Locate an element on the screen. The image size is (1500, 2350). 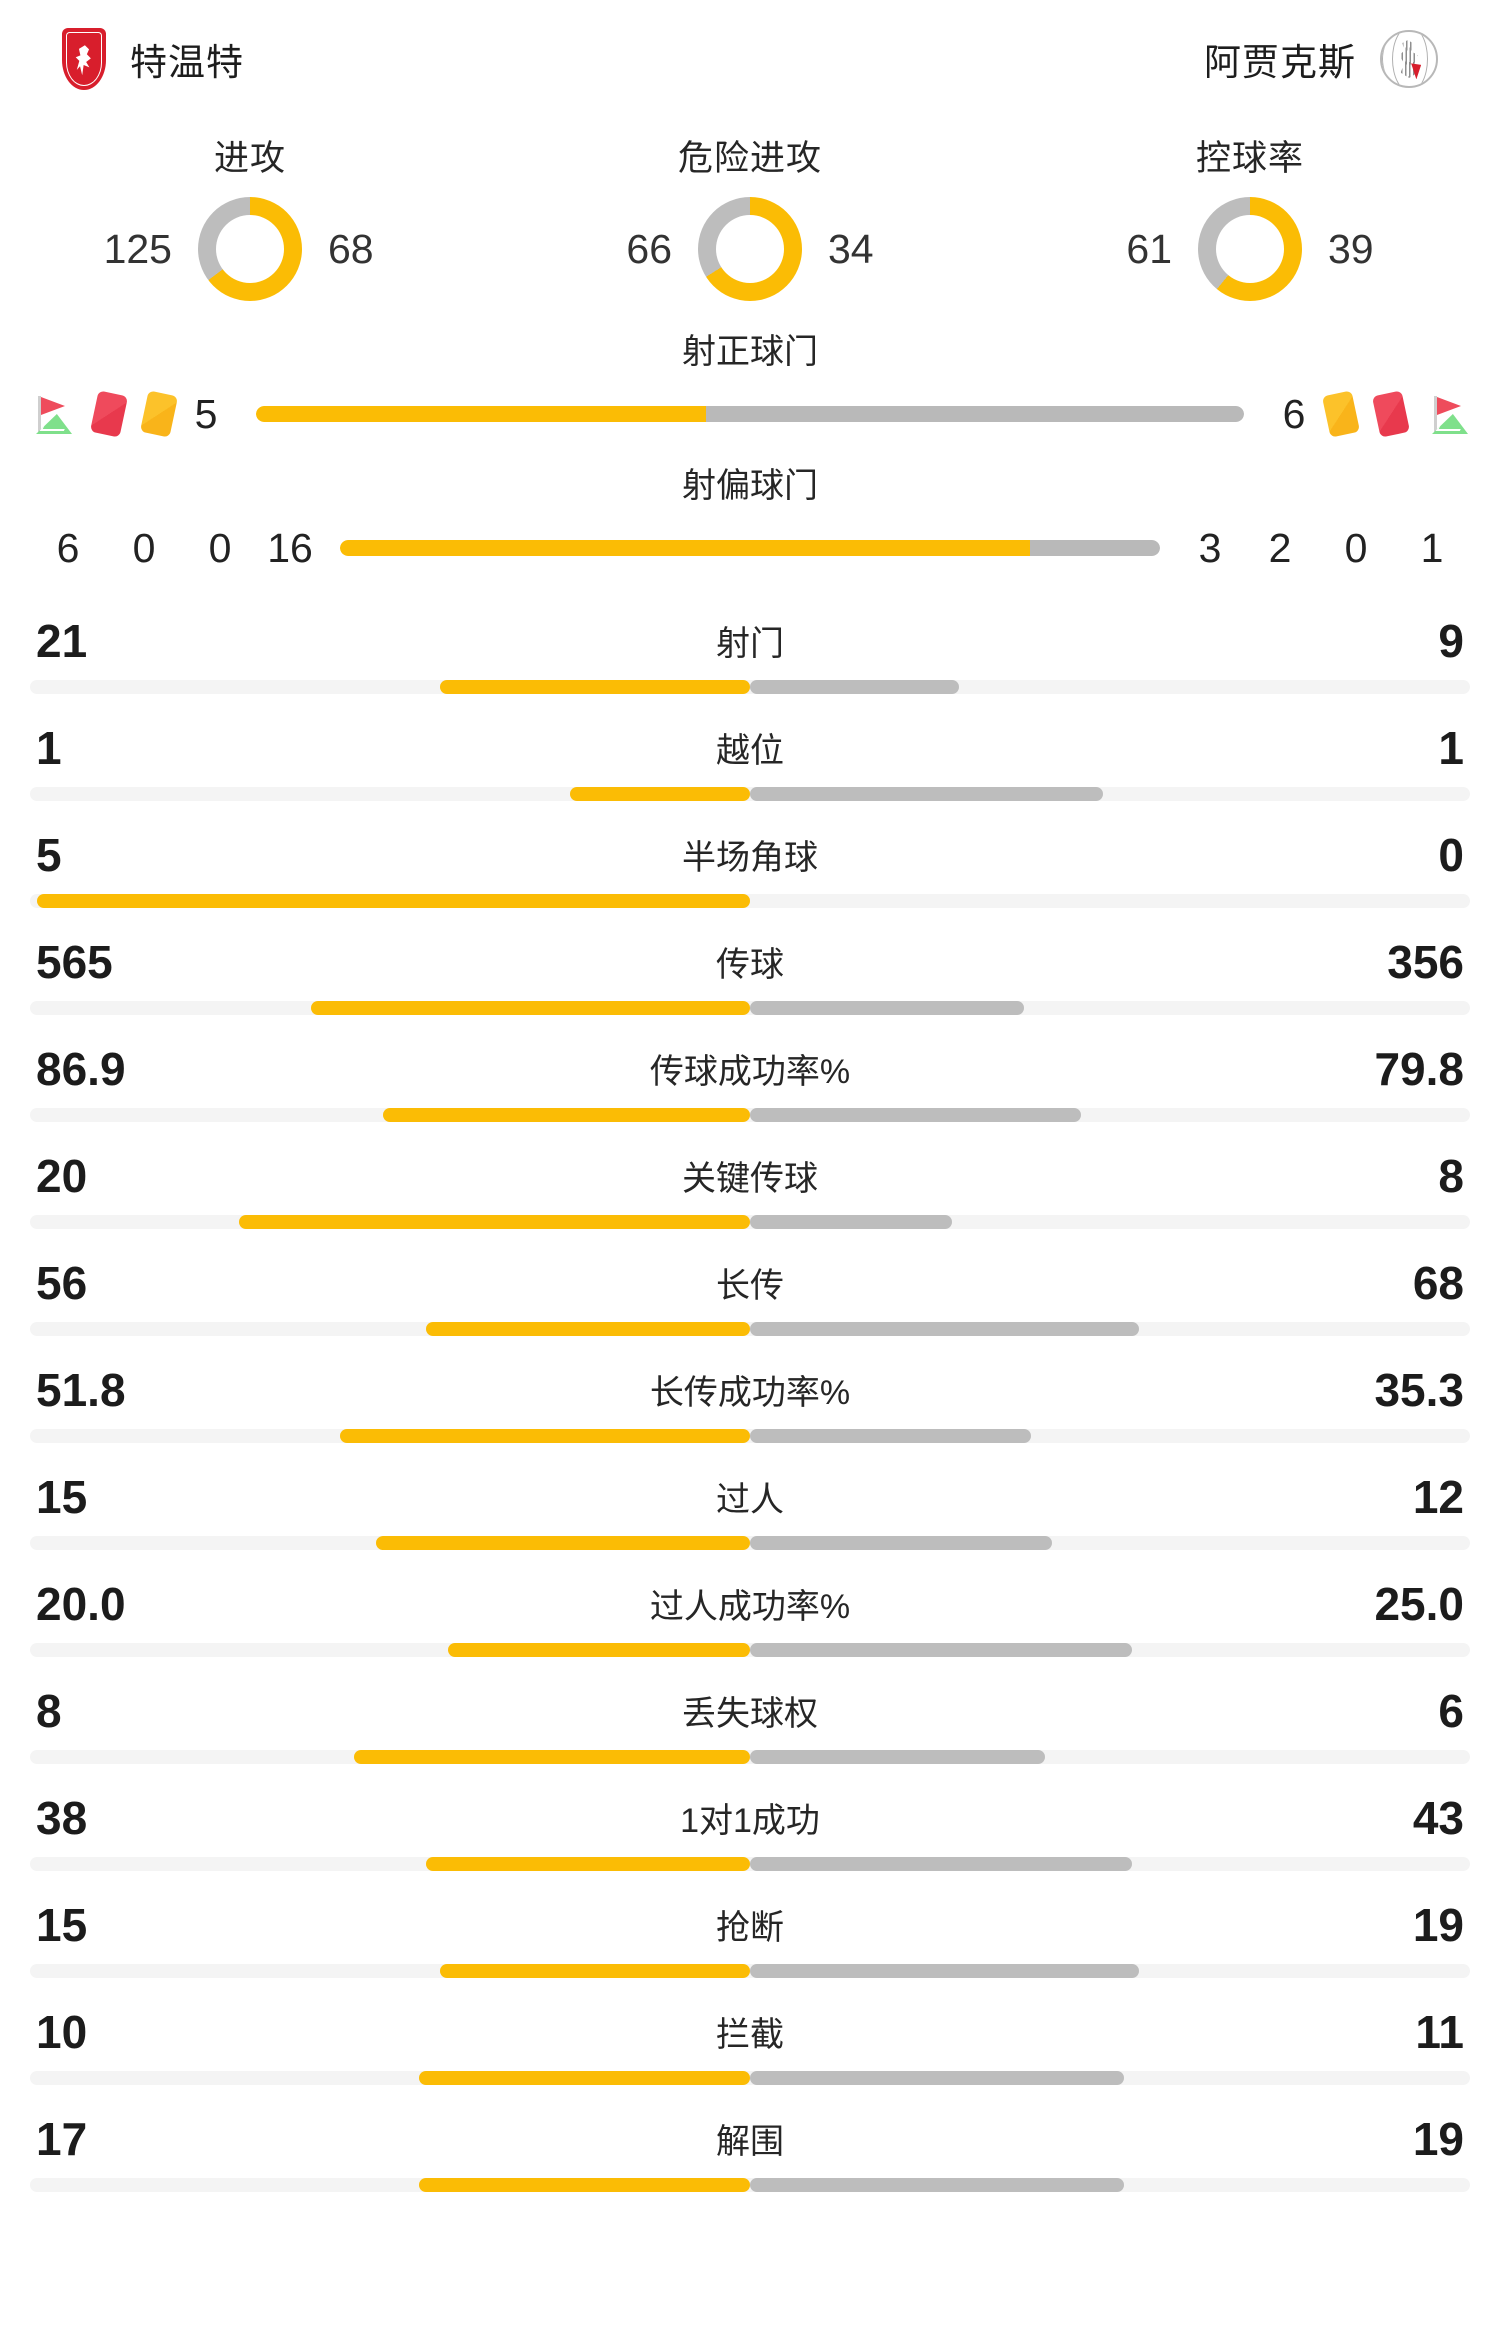
match-header: 特温特 阿贾克斯 is located at coordinates (750, 59).